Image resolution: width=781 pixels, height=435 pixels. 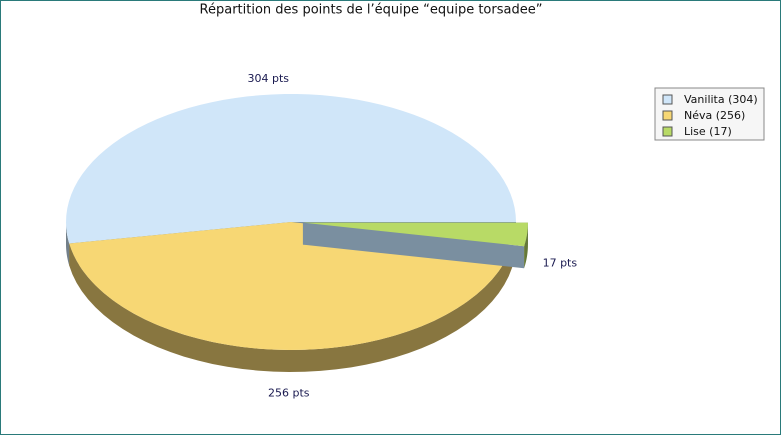 What do you see at coordinates (560, 262) in the screenshot?
I see `value-label: 17 pts` at bounding box center [560, 262].